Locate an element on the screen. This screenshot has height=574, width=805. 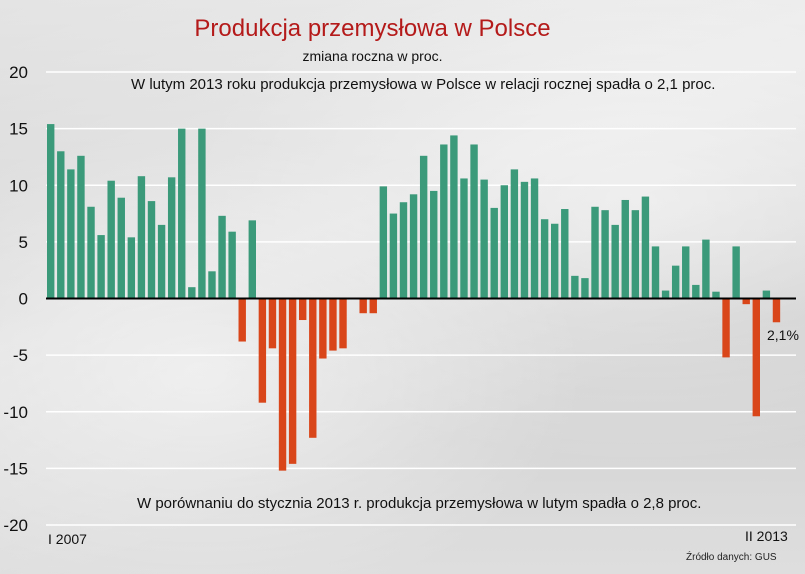
y-axis-tick-labels: 20 15 10 5 0 -5 -10 -15 -20 is located at coordinates (15, 299).